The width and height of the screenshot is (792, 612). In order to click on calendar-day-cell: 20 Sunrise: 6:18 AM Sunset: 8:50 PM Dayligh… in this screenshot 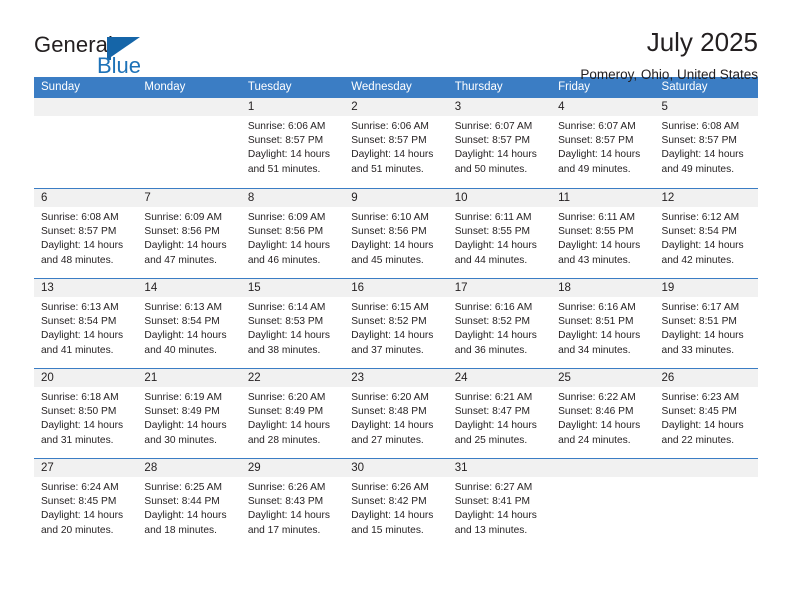, I will do `click(86, 413)`.